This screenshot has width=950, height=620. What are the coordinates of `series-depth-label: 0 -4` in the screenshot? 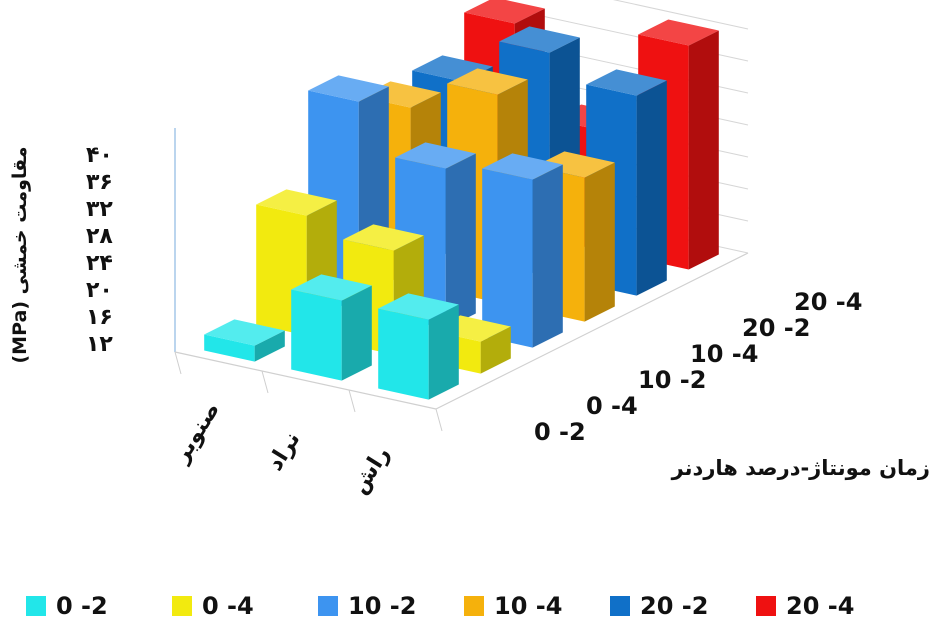 It's located at (612, 406).